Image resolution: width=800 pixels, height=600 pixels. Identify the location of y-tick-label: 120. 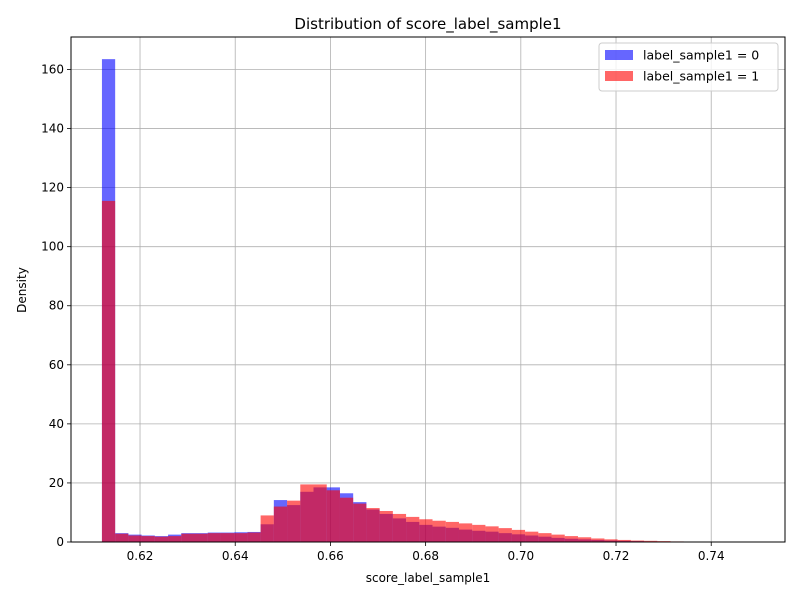
(52, 188).